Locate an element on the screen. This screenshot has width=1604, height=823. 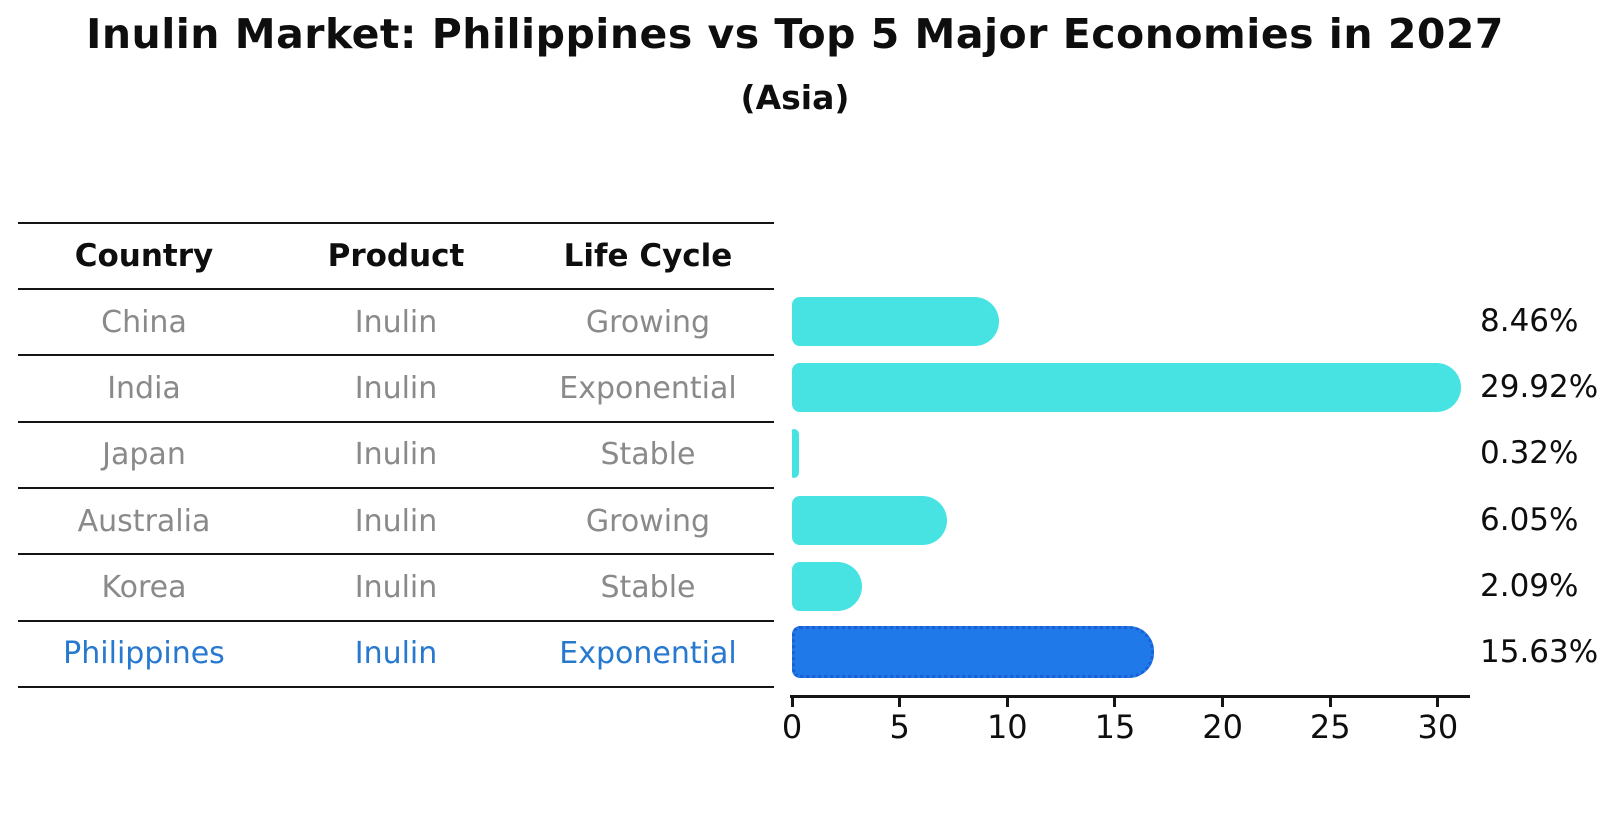
bar-band-australia is located at coordinates (1170, 520).